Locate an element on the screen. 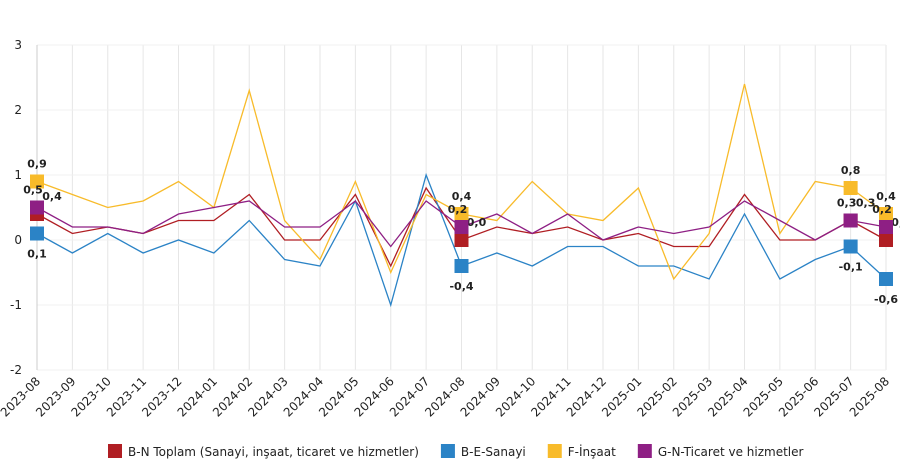 Image resolution: width=900 pixels, height=470 pixels. y-tick-label: 2 is located at coordinates (18, 110).